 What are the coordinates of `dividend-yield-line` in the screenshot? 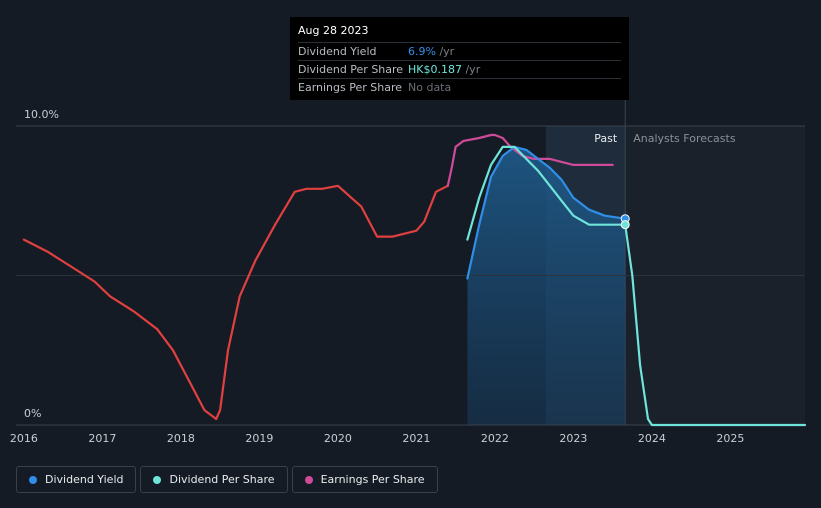 It's located at (546, 212).